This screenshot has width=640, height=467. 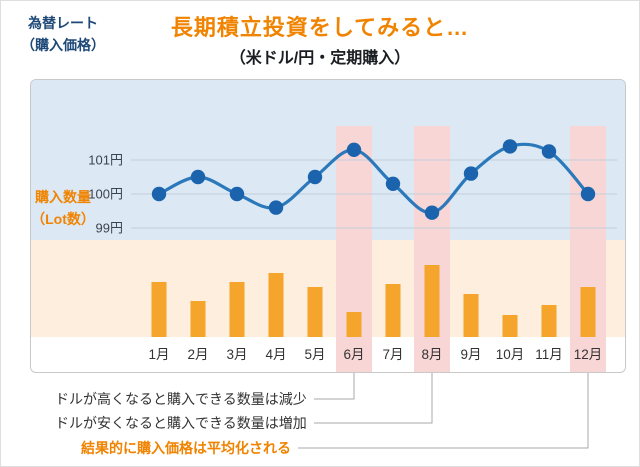 What do you see at coordinates (237, 194) in the screenshot?
I see `rate-point-3月` at bounding box center [237, 194].